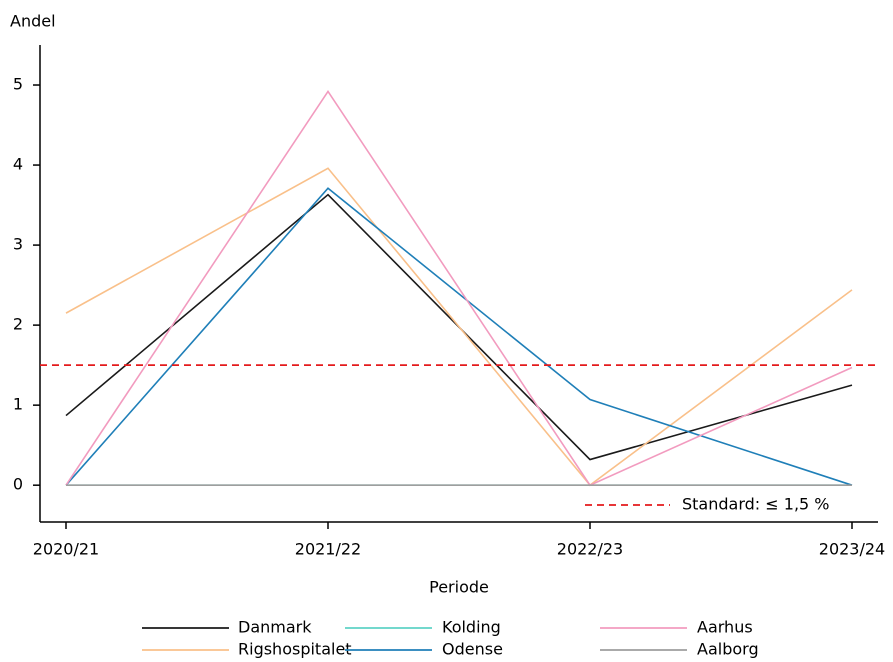 The width and height of the screenshot is (893, 662). What do you see at coordinates (18, 164) in the screenshot?
I see `y-tick-label: 4` at bounding box center [18, 164].